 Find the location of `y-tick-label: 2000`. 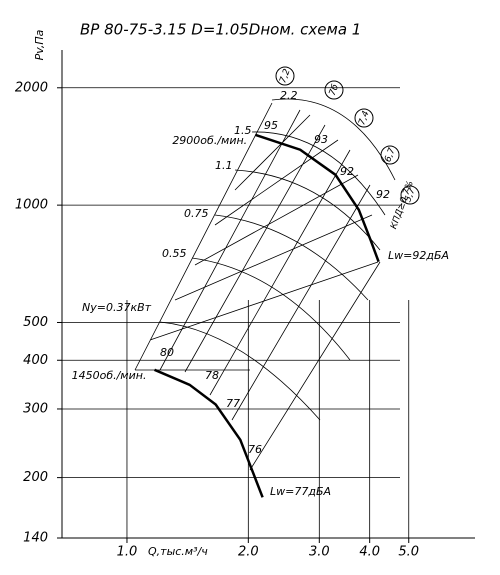

y-tick-label: 2000 is located at coordinates (31, 87).